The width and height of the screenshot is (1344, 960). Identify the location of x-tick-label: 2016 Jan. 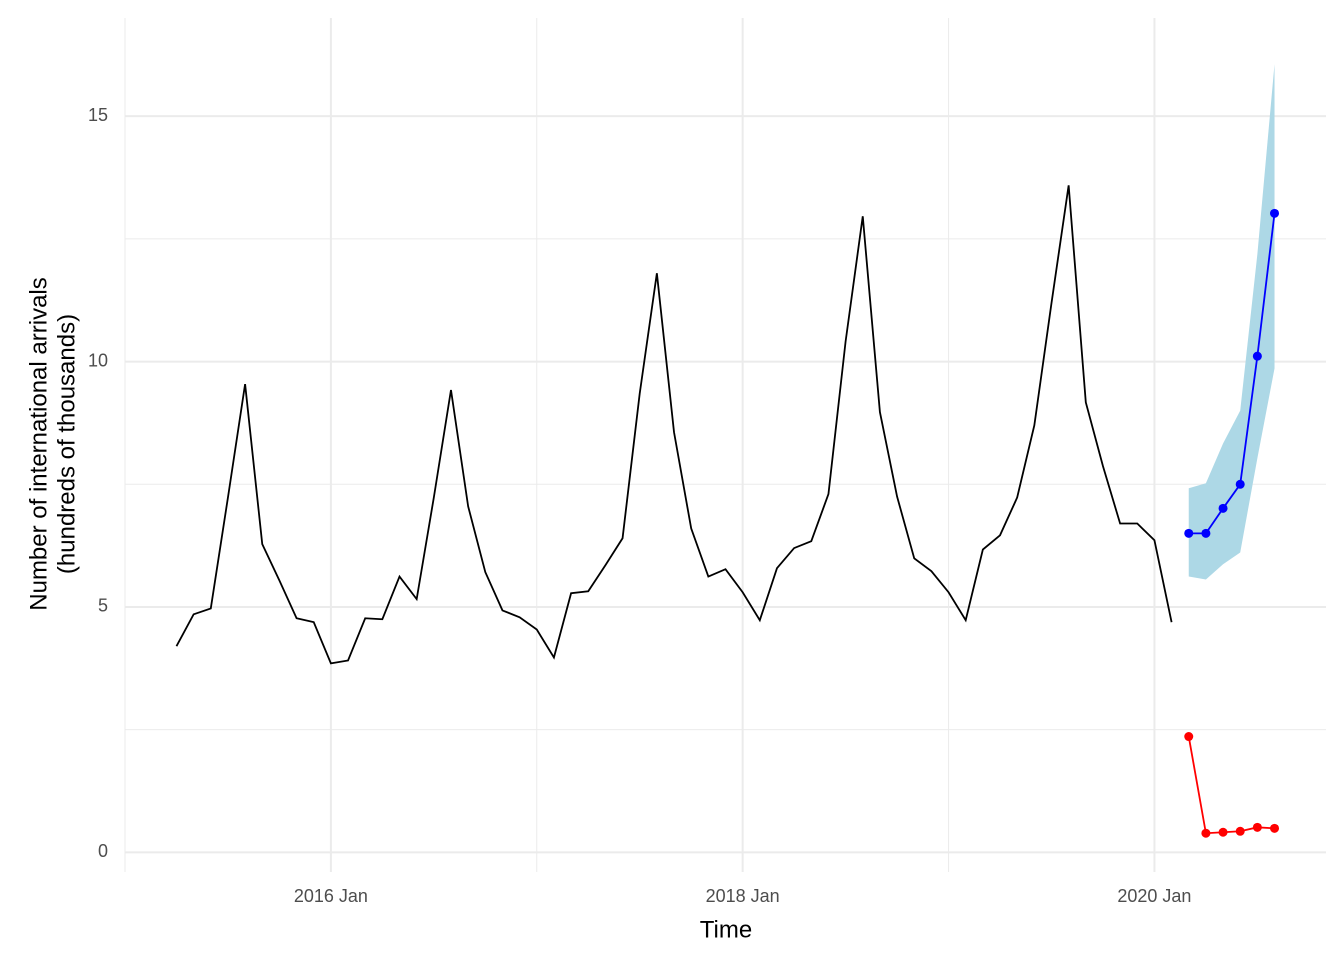
(331, 896).